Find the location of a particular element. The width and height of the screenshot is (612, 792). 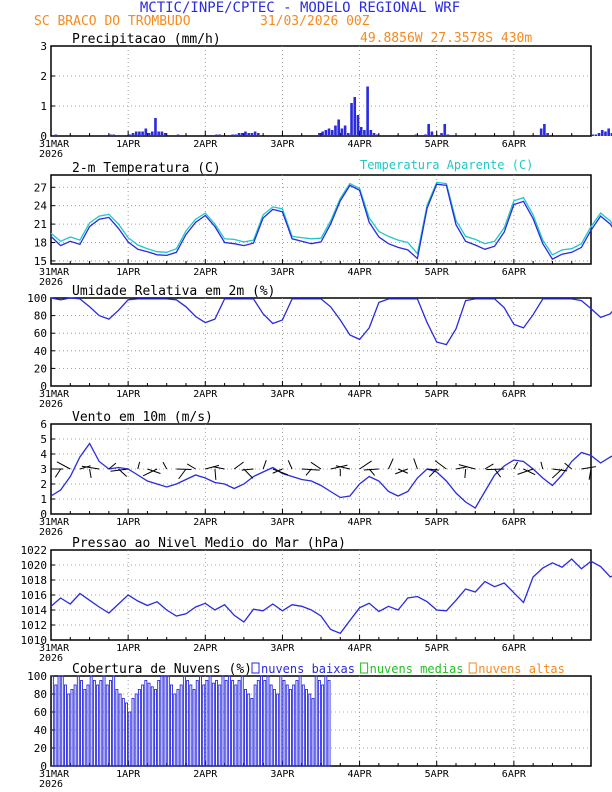

panel-title-pressure: Pressao ao Nivel Medio do Mar (hPa) is located at coordinates (209, 543).